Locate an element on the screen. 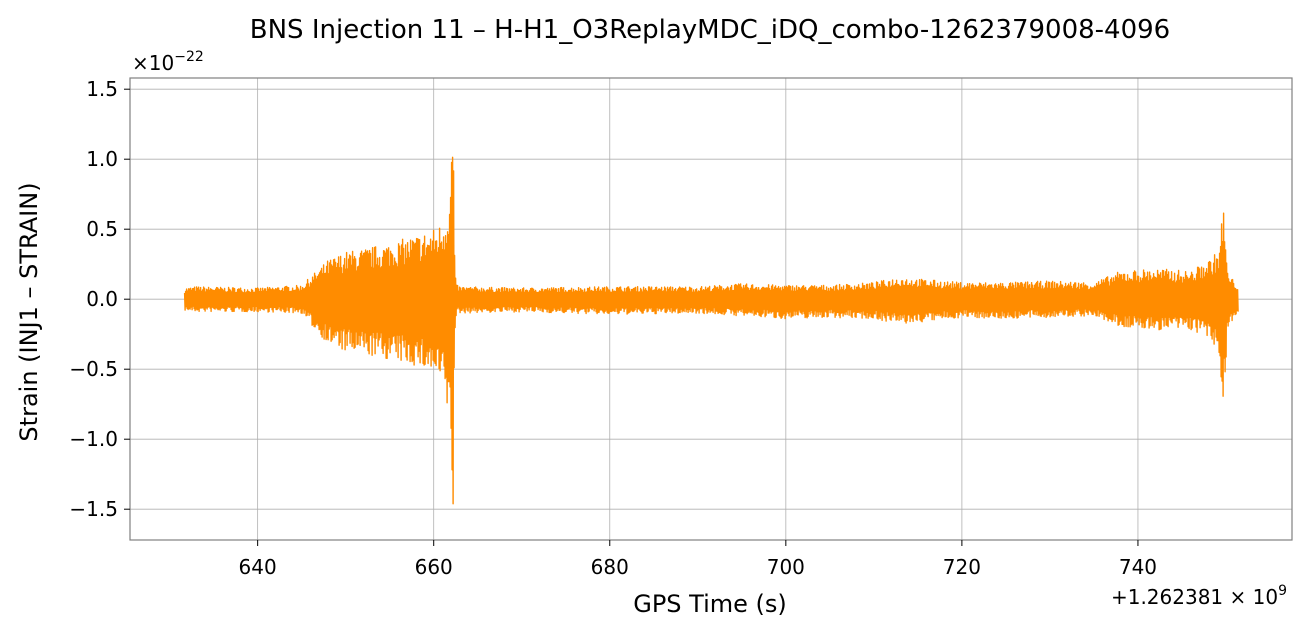  y-tick-label: 1.5 is located at coordinates (102, 89).